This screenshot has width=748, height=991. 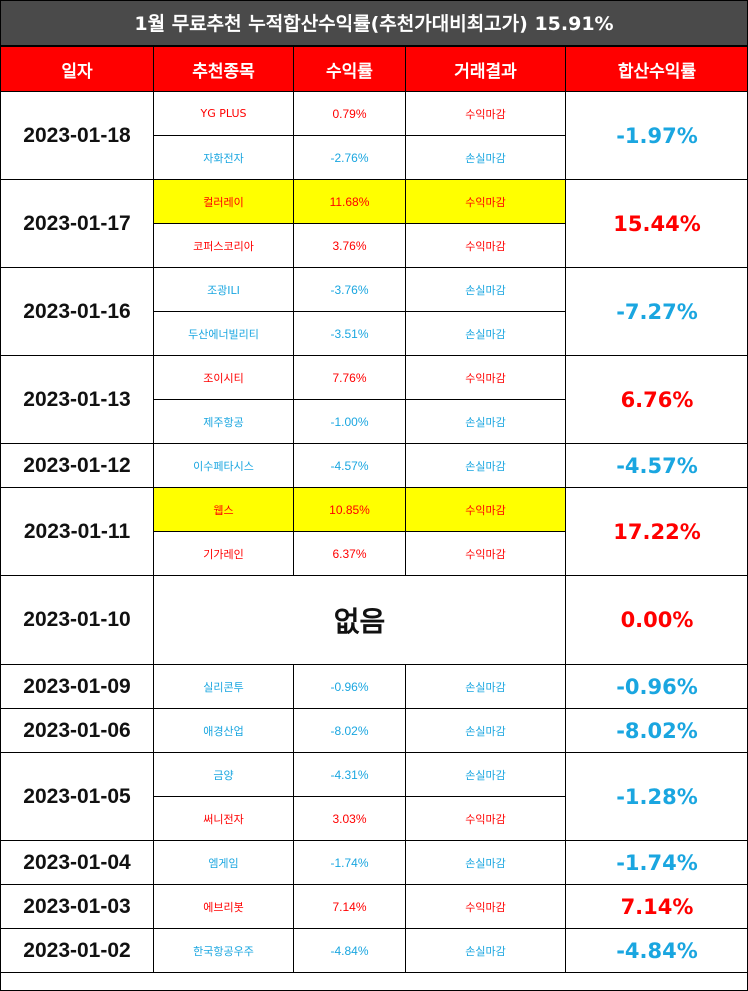 What do you see at coordinates (223, 509) in the screenshot?
I see `stock-name-cell: 웹스` at bounding box center [223, 509].